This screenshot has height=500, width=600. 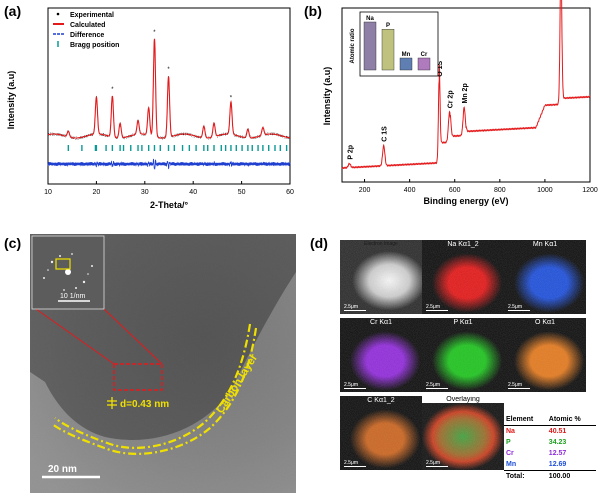 I want to click on eds-tile-caption: Mn Kα1, so click(x=545, y=244).